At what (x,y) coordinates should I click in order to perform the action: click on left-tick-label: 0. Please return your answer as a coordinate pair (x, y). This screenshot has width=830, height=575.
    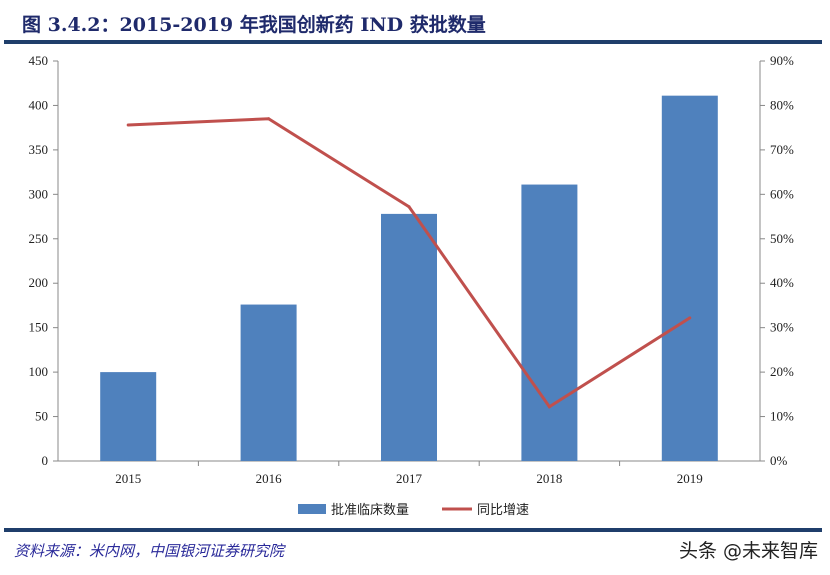
    Looking at the image, I should click on (45, 460).